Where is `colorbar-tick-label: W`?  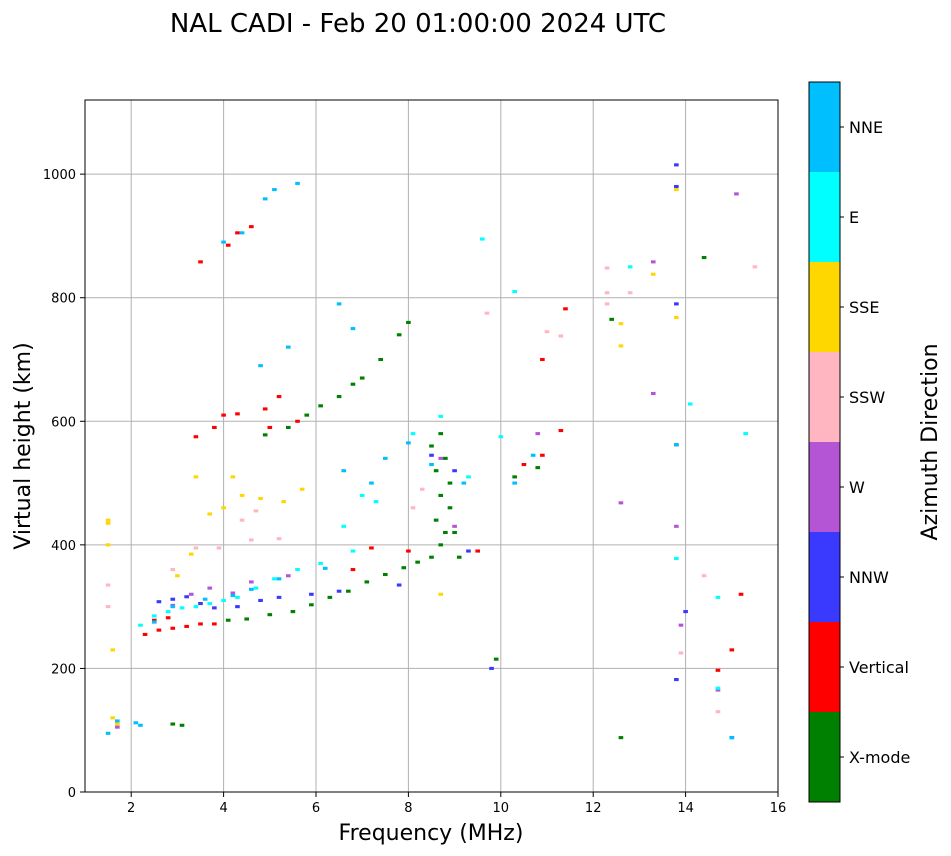
colorbar-tick-label: W is located at coordinates (857, 487).